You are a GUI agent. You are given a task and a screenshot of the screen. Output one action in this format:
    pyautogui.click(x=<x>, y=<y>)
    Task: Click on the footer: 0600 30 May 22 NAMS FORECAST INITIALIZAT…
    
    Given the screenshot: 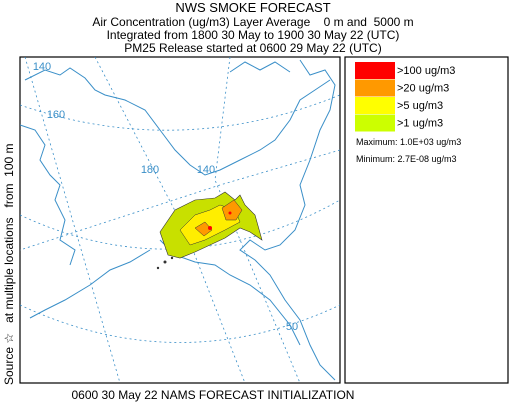 What is the action you would take?
    pyautogui.click(x=213, y=395)
    